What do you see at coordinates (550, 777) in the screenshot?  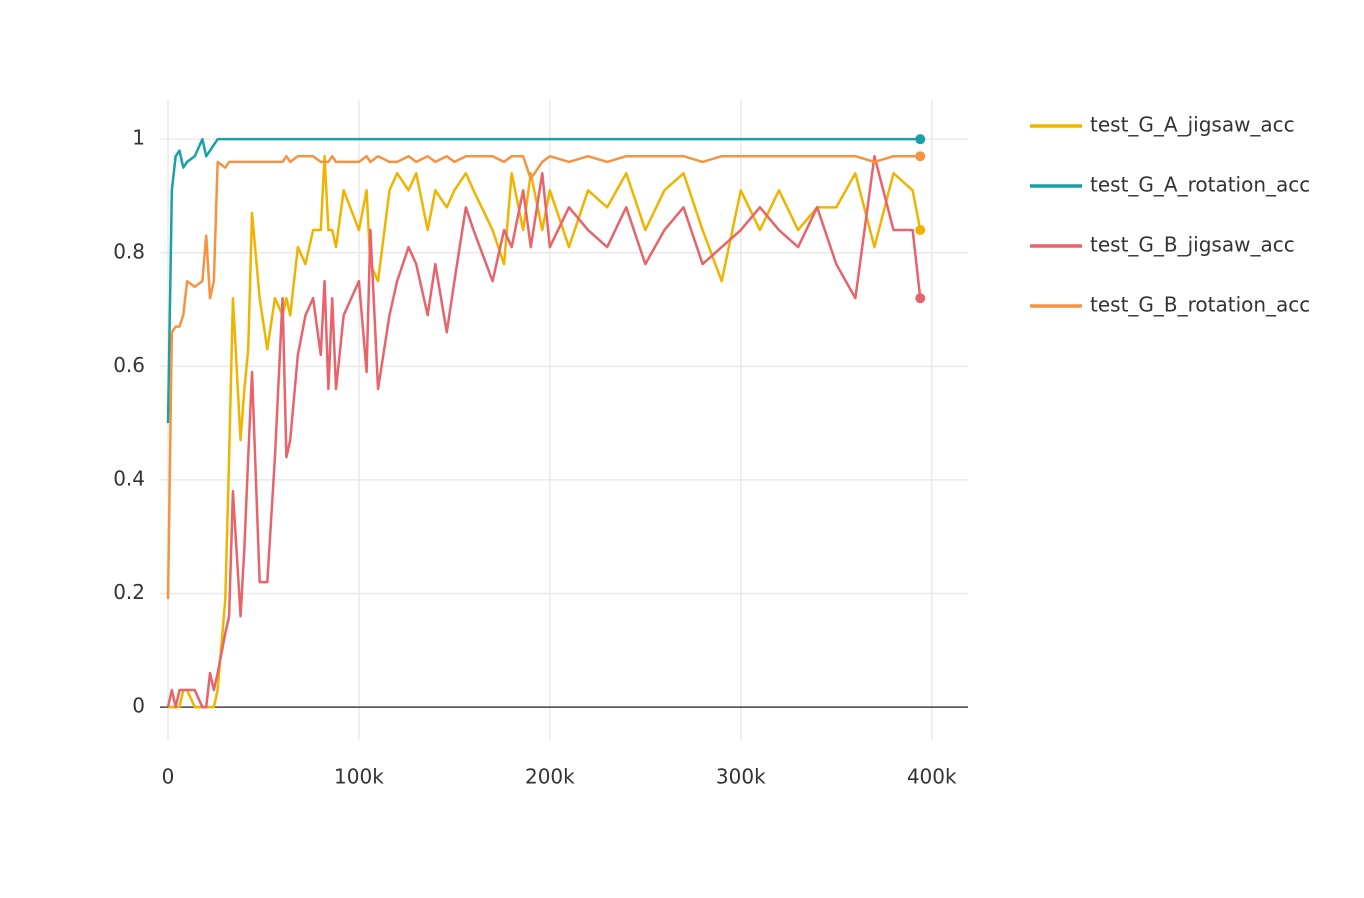 I see `x-tick-label: 200k` at bounding box center [550, 777].